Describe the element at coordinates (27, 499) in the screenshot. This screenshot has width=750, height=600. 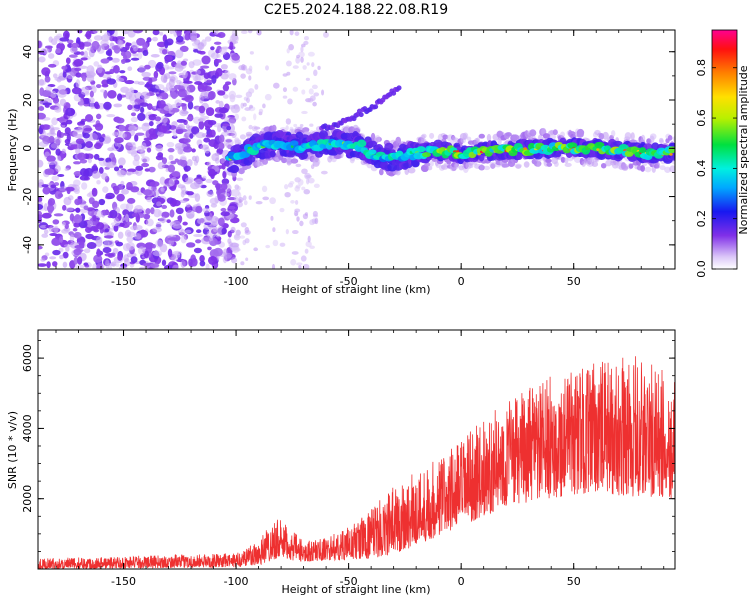
I see `snr-y-tick-label: 2000` at that location.